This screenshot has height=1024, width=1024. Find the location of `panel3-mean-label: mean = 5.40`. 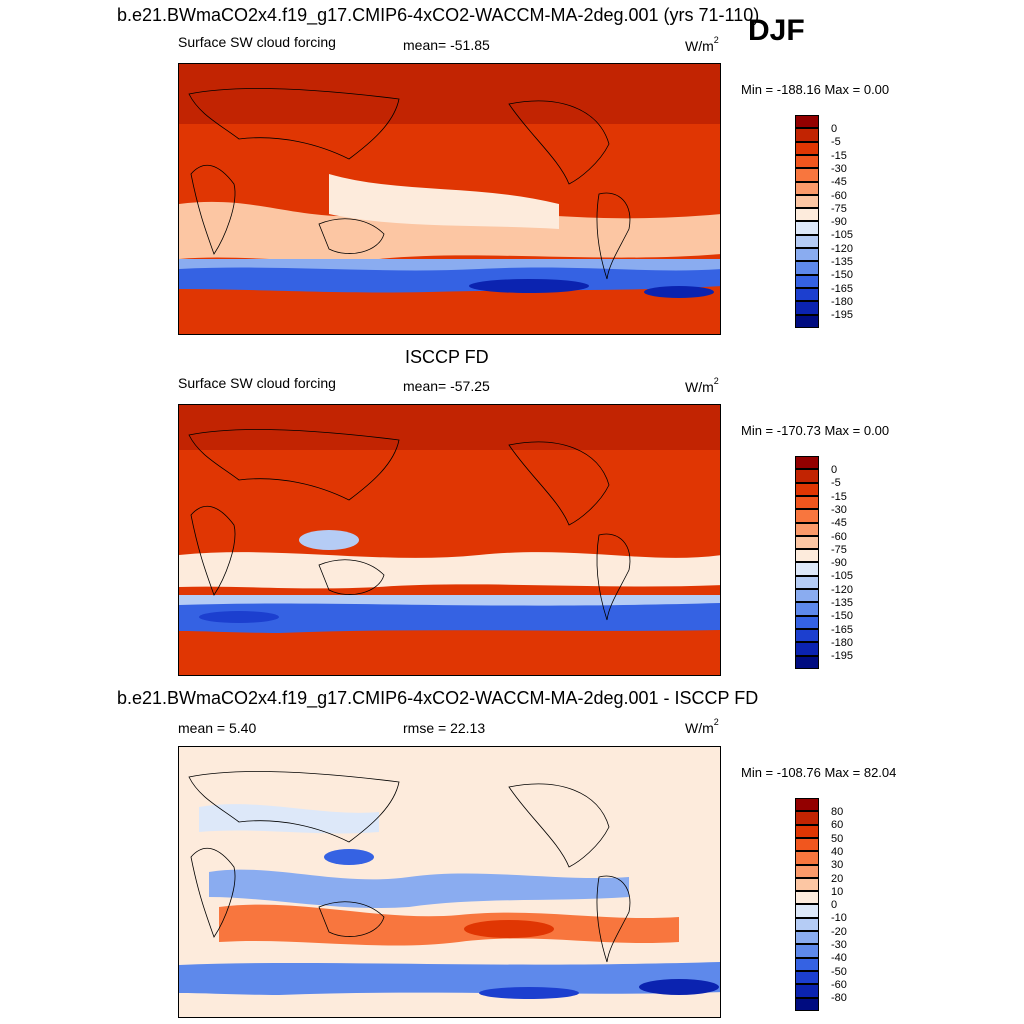

panel3-mean-label: mean = 5.40 is located at coordinates (217, 728).